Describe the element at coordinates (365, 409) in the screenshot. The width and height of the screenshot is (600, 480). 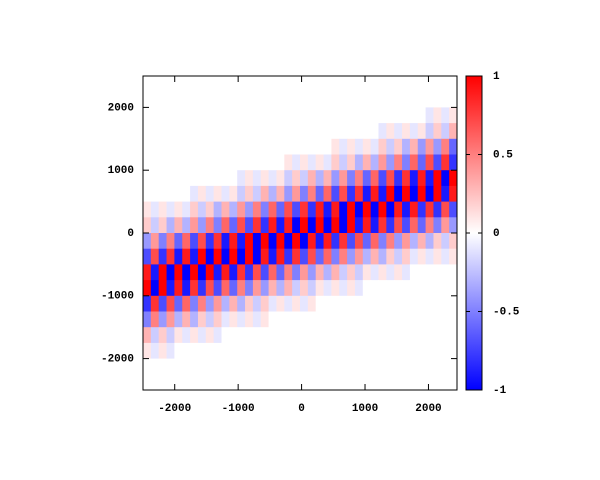
I see `x-tick-label: 1000` at that location.